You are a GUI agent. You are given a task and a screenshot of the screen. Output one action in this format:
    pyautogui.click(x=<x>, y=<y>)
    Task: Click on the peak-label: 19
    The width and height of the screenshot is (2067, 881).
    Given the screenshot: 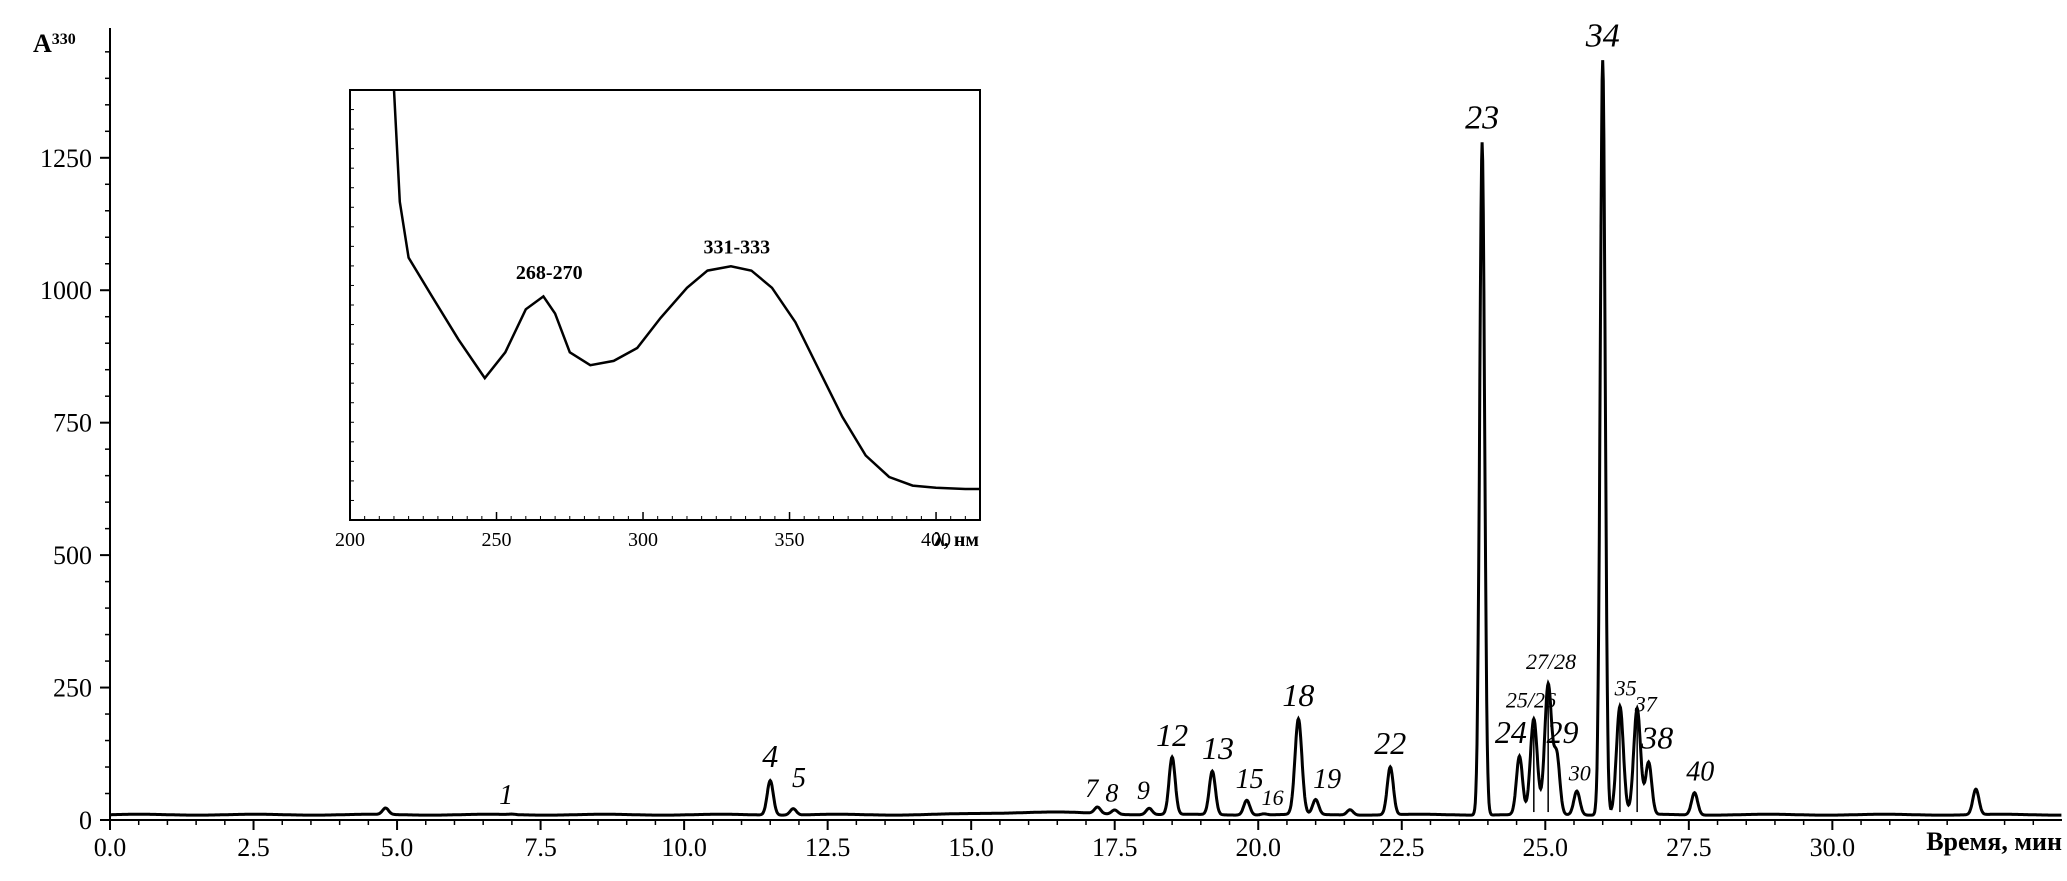 What is the action you would take?
    pyautogui.click(x=1327, y=779)
    